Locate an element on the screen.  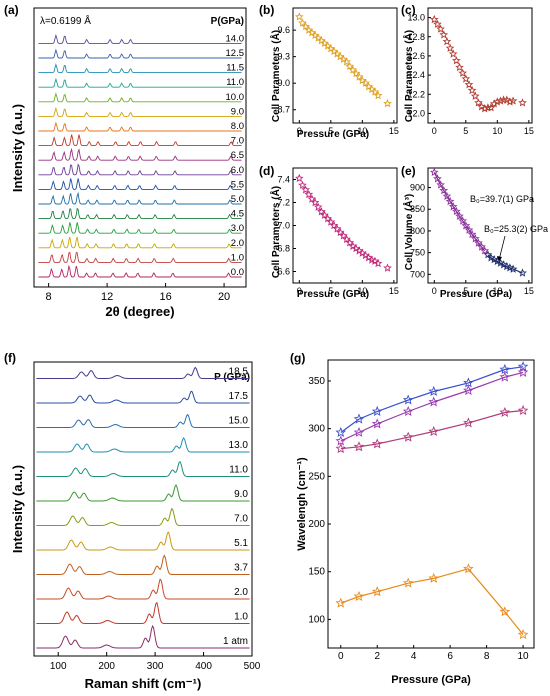
pressure-label-a: 7.0 is located at coordinates (237, 141).